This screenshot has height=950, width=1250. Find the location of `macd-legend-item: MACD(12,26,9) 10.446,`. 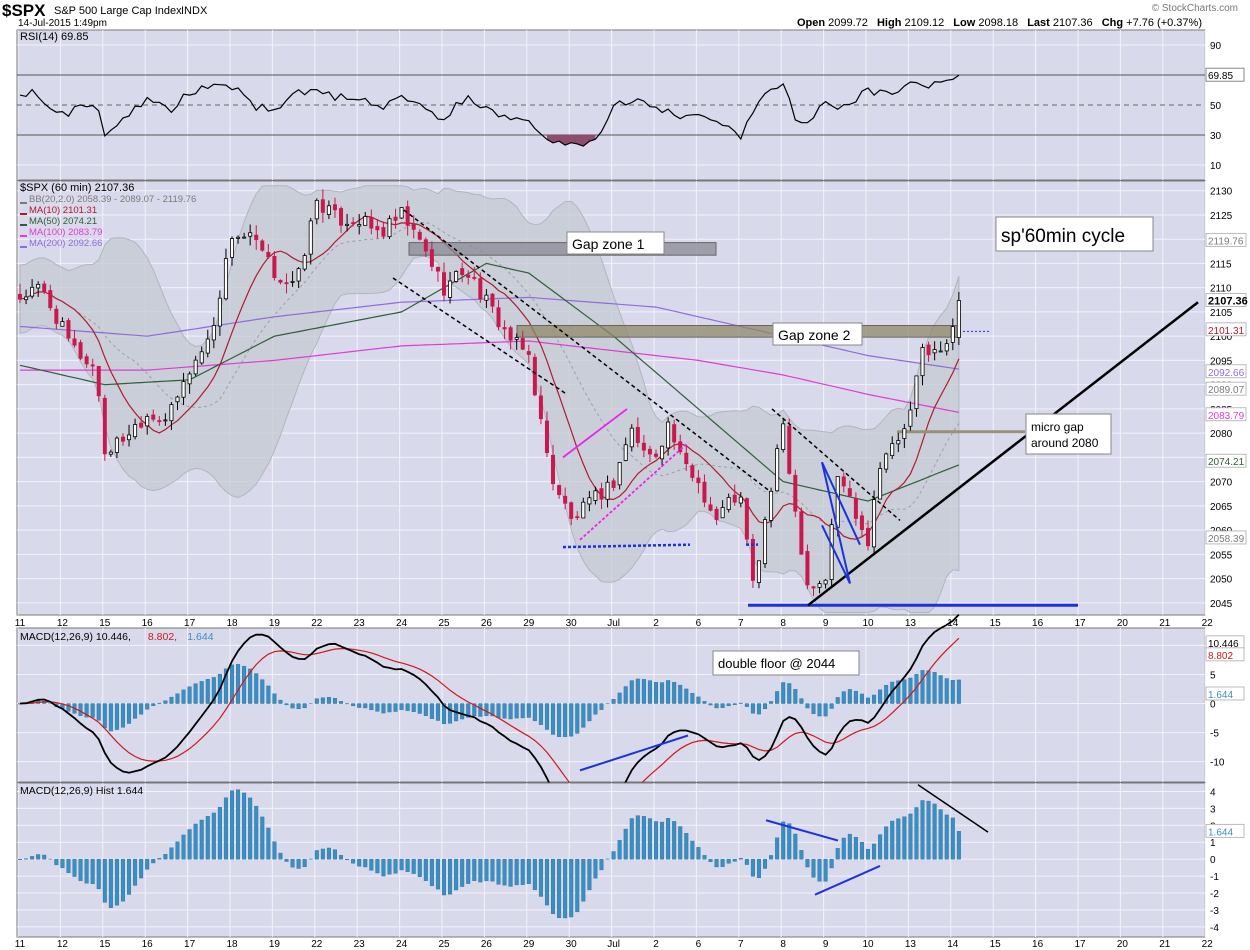

macd-legend-item: MACD(12,26,9) 10.446, is located at coordinates (75, 637).